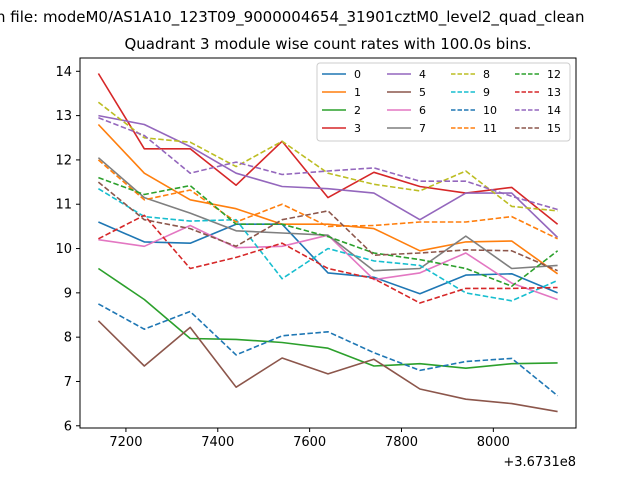 This screenshot has height=480, width=640. What do you see at coordinates (217, 442) in the screenshot?
I see `x-tick-label: 7400` at bounding box center [217, 442].